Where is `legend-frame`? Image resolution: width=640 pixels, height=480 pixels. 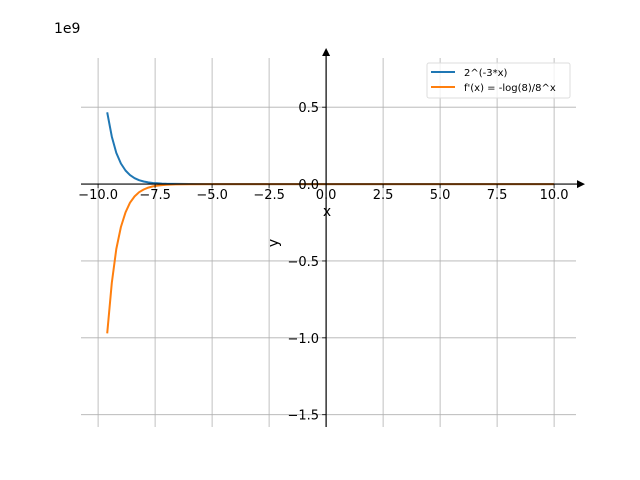 legend-frame is located at coordinates (498, 80).